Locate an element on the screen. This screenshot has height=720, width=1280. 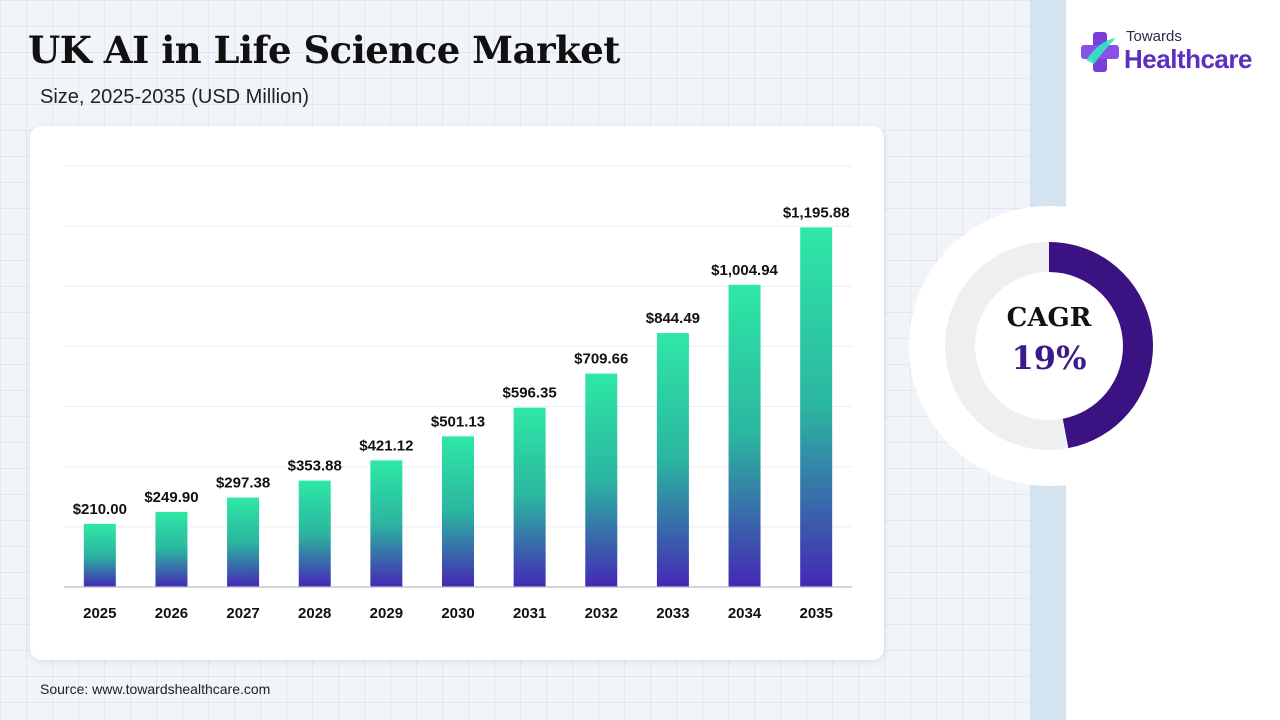
chart-subtitle: Size, 2025-2035 (USD Million) is located at coordinates (175, 97).